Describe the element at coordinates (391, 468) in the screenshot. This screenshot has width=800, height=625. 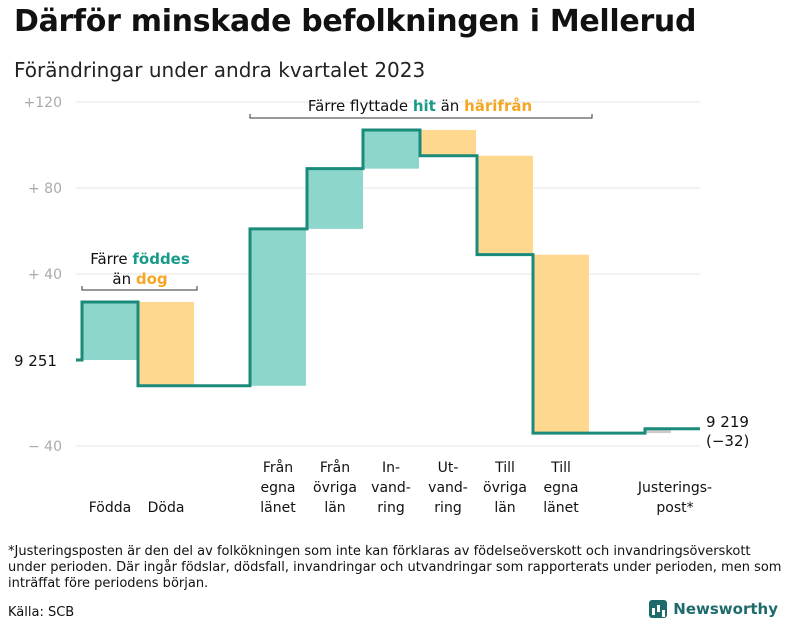
I see `category-label: In-` at that location.